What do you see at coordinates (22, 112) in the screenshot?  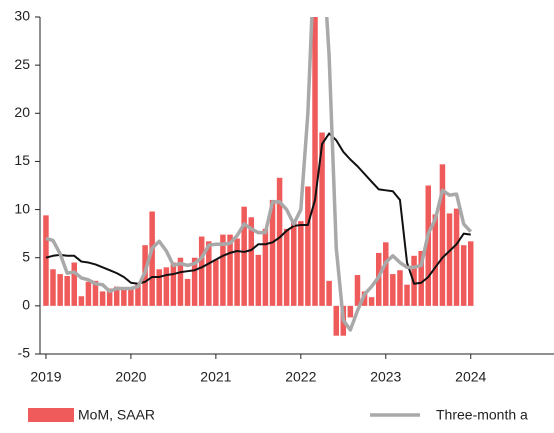 I see `y-tick-label: 20` at bounding box center [22, 112].